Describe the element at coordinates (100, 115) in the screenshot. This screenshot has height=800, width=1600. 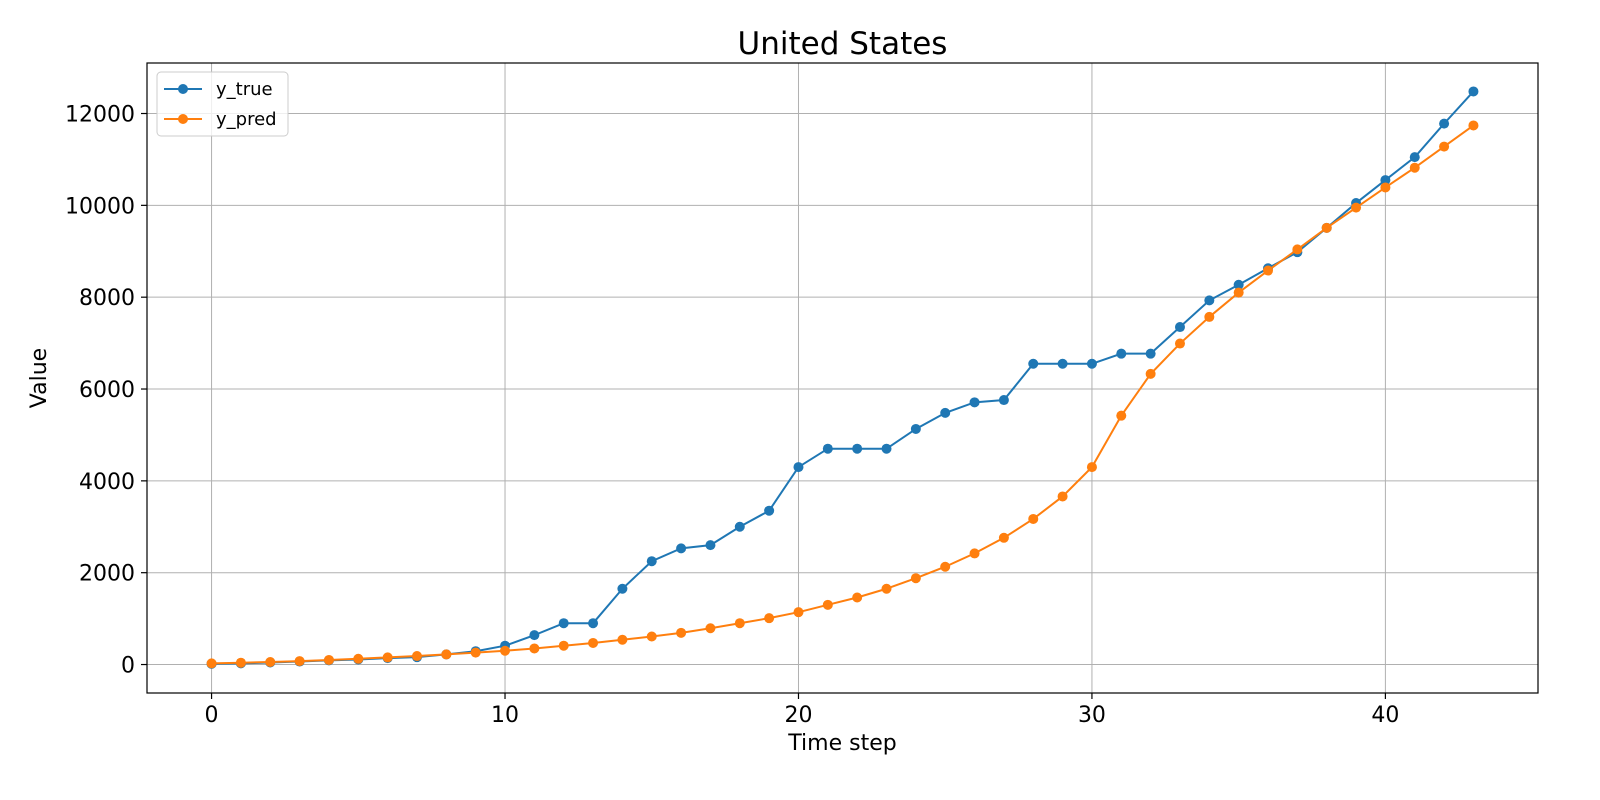
I see `y-tick-label: 12000` at that location.